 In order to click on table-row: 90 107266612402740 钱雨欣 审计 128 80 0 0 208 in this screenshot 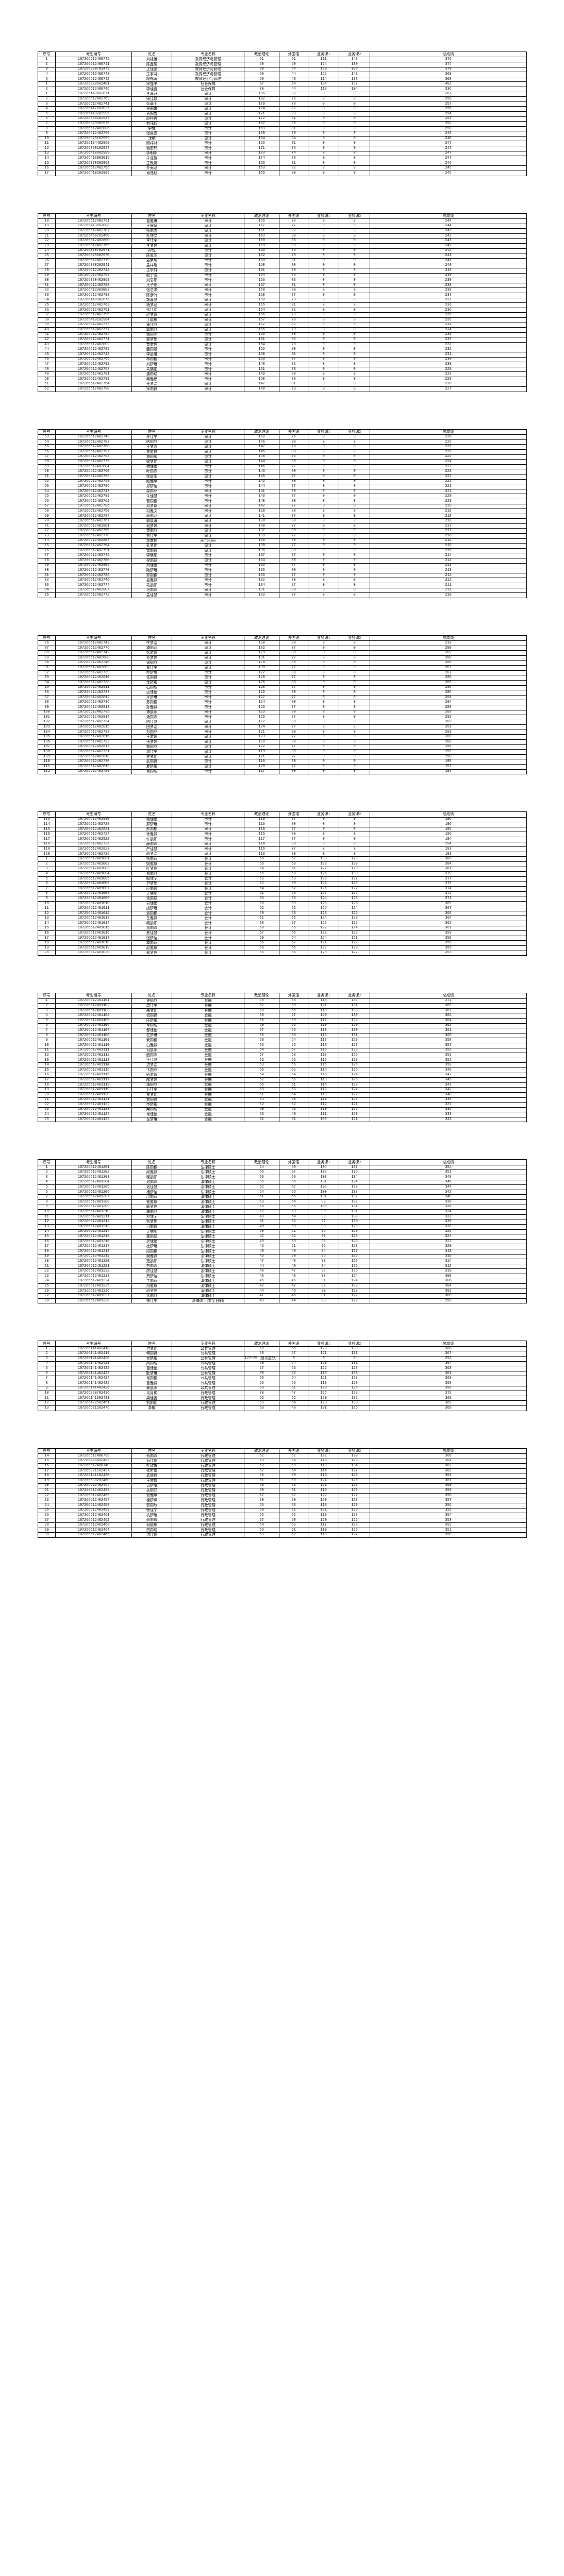, I will do `click(283, 663)`.